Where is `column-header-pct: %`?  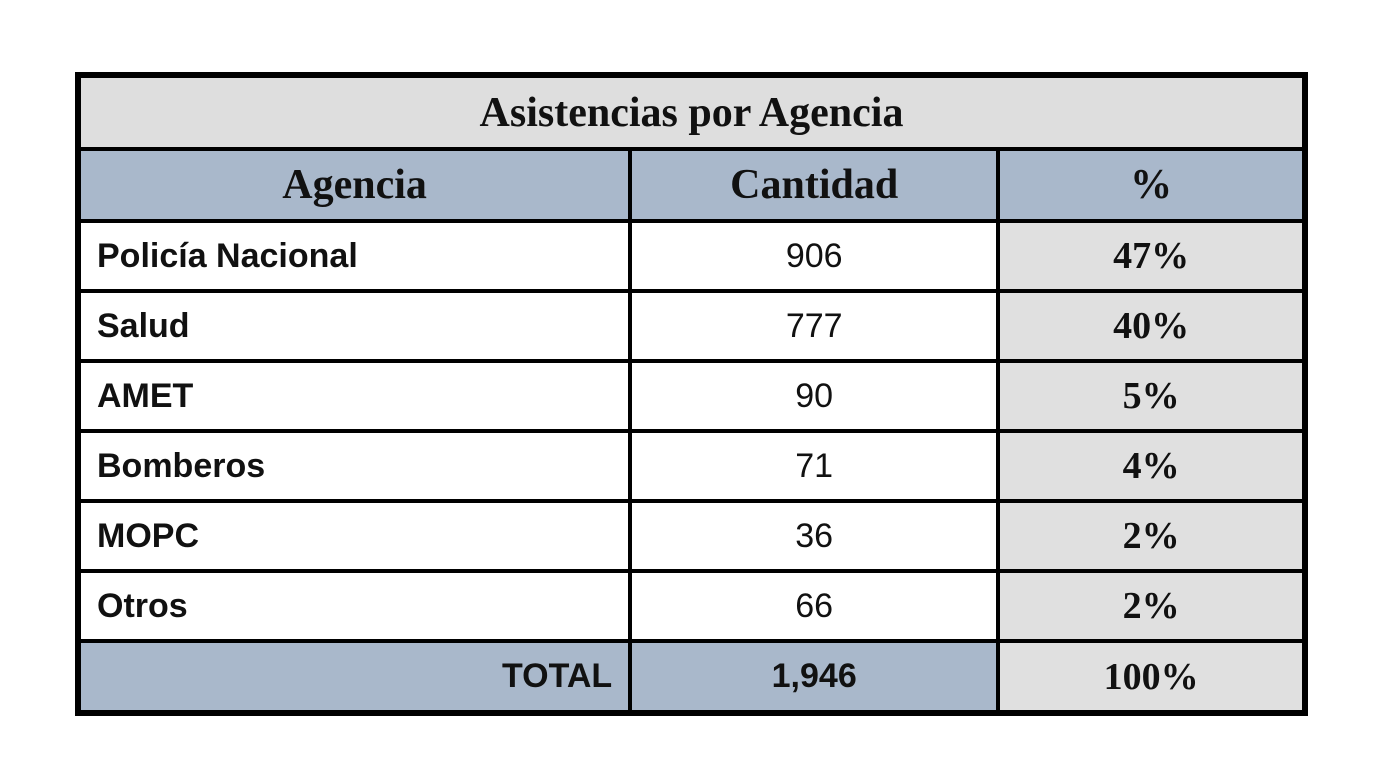
column-header-pct: % is located at coordinates (1151, 185).